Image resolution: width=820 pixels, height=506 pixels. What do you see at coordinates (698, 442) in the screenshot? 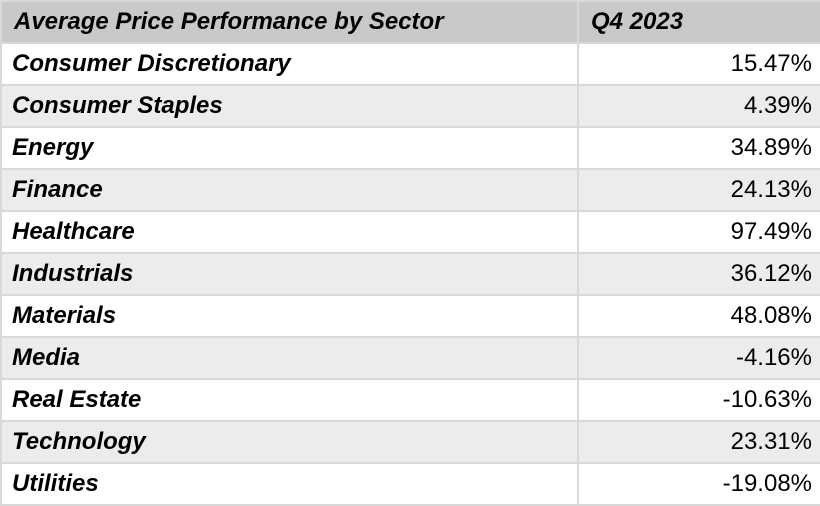
I see `value-cell: 23.31%` at bounding box center [698, 442].